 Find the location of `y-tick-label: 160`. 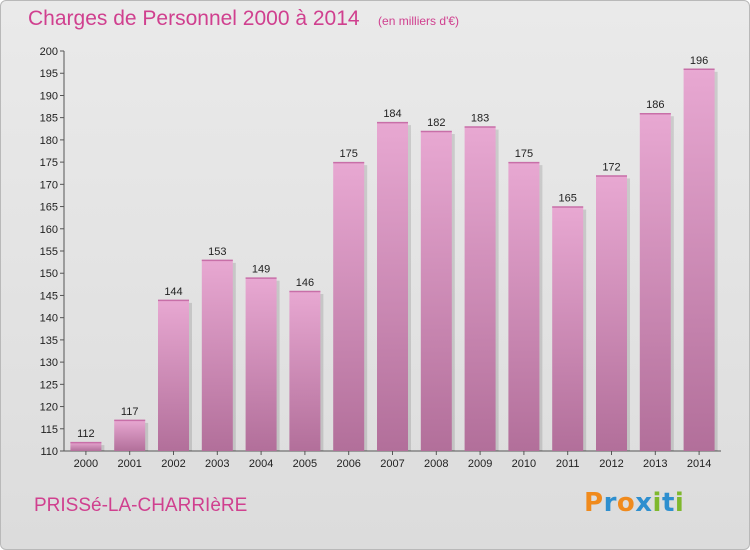

y-tick-label: 160 is located at coordinates (49, 230).